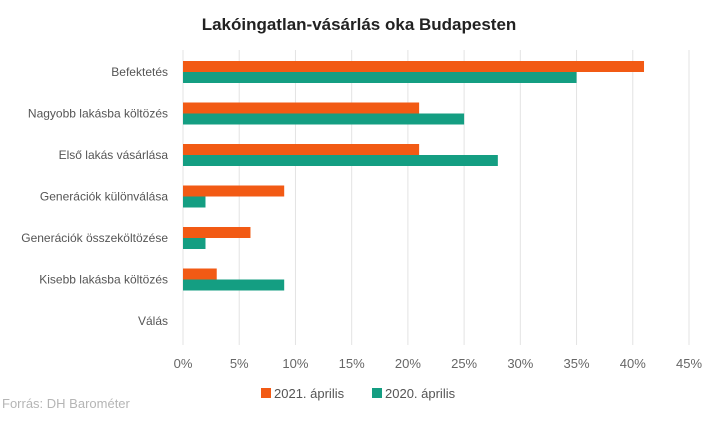 This screenshot has height=422, width=719. Describe the element at coordinates (577, 363) in the screenshot. I see `x-tick-label: 35%` at that location.